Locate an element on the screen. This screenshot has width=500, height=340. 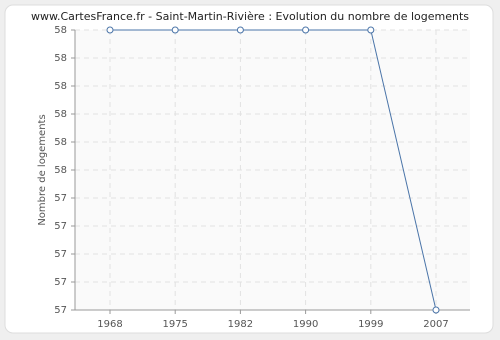
y-axis-label: Nombre de logements is located at coordinates (42, 169).